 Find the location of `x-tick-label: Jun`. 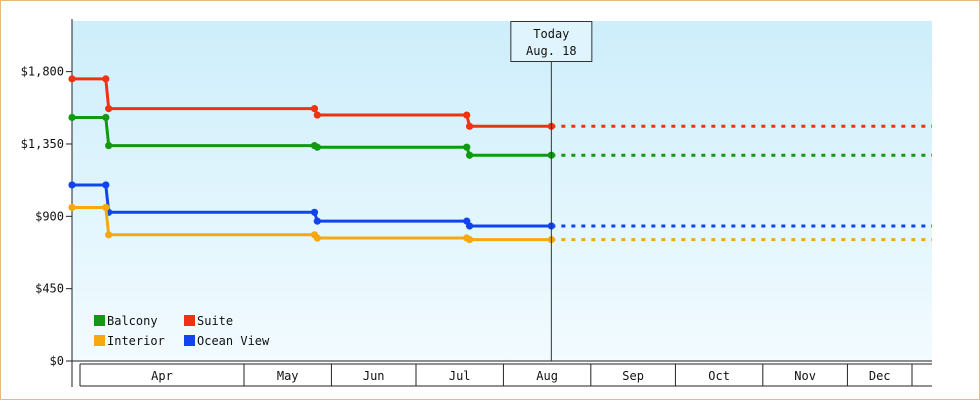

x-tick-label: Jun is located at coordinates (374, 376).